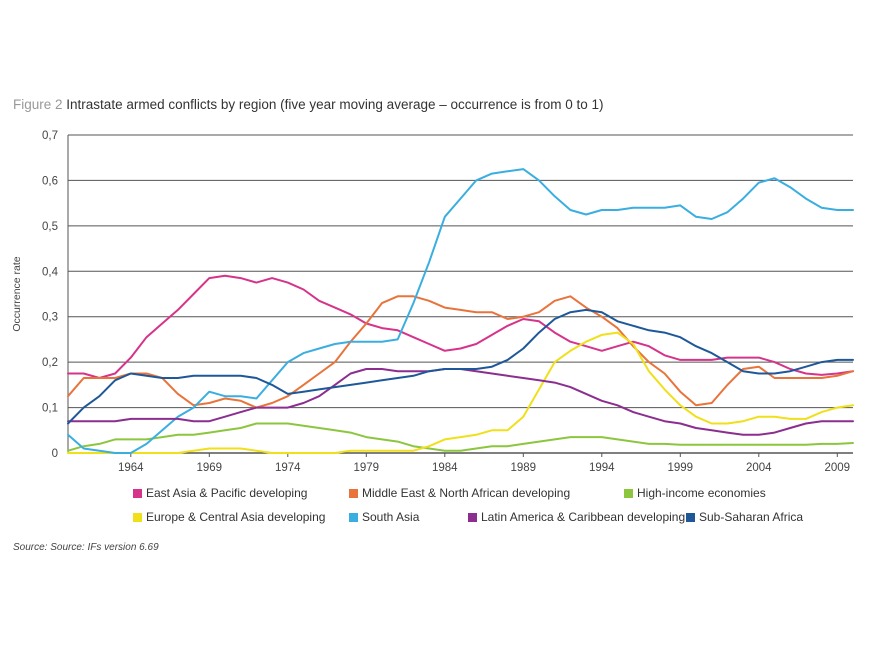 This screenshot has width=873, height=654. What do you see at coordinates (583, 517) in the screenshot?
I see `legend-label: Latin America & Caribbean developing` at bounding box center [583, 517].